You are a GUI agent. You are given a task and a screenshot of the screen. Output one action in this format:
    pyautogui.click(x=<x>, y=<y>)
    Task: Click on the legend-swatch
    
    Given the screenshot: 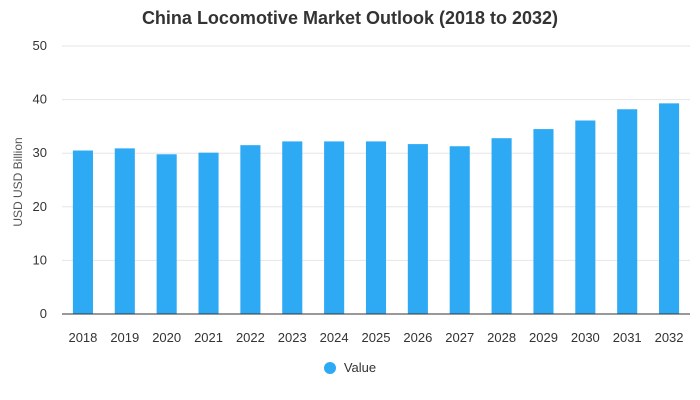 What is the action you would take?
    pyautogui.click(x=329, y=367)
    